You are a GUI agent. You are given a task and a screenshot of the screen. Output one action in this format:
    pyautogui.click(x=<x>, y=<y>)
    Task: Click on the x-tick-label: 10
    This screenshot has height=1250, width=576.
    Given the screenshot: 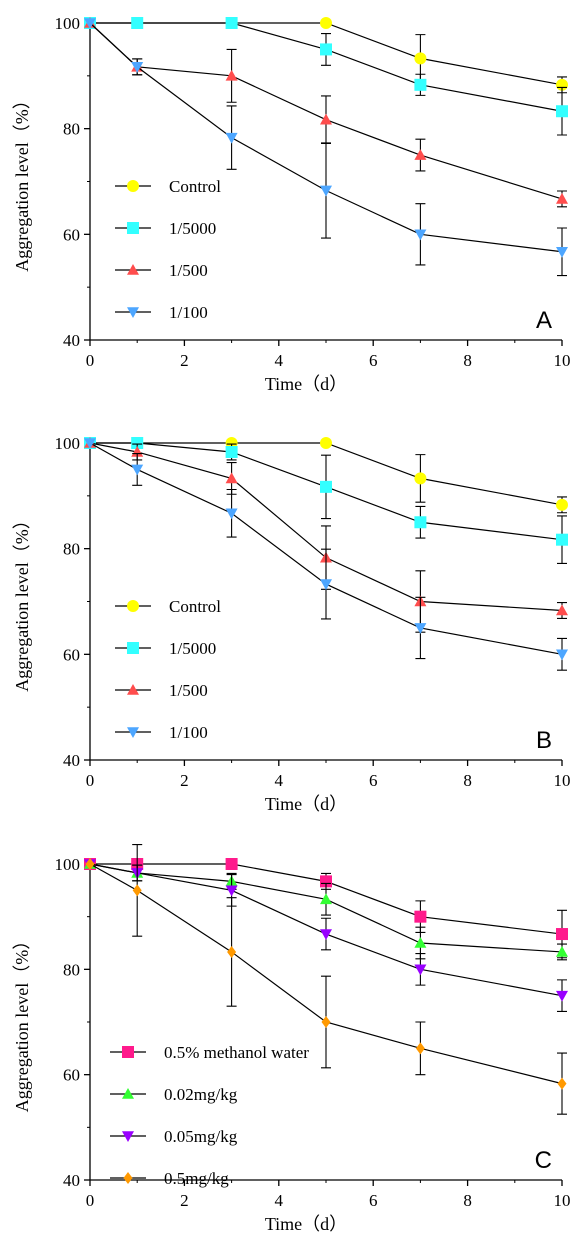 What is the action you would take?
    pyautogui.click(x=562, y=360)
    